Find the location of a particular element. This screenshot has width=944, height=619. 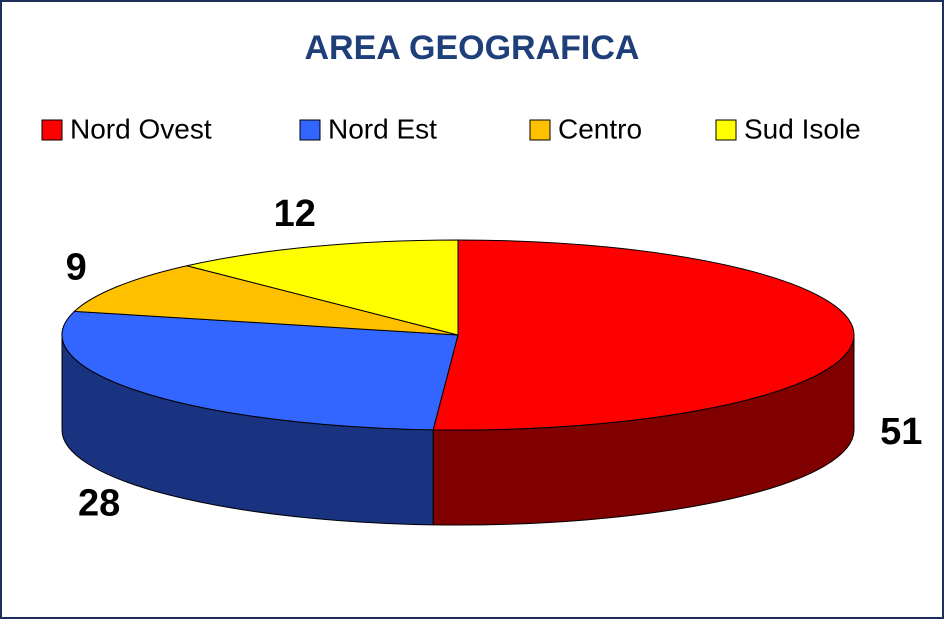

legend-label: Sud Isole is located at coordinates (802, 128).